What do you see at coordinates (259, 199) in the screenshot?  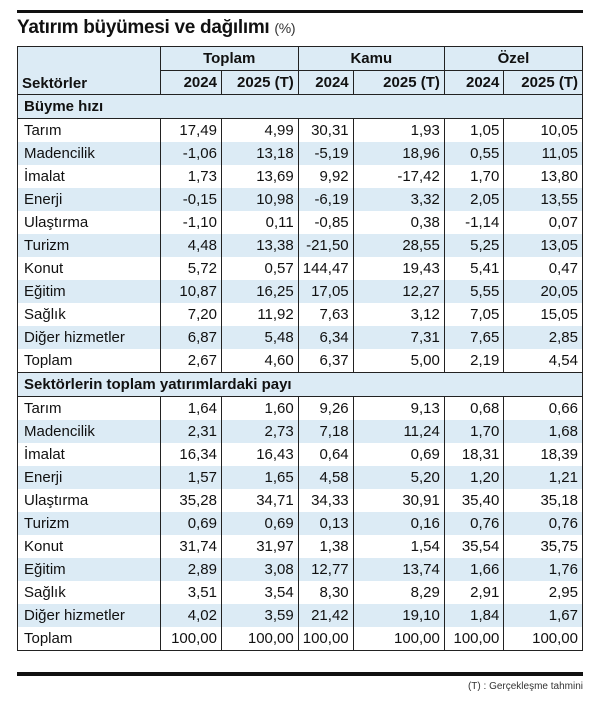 I see `value-cell: 10,98` at bounding box center [259, 199].